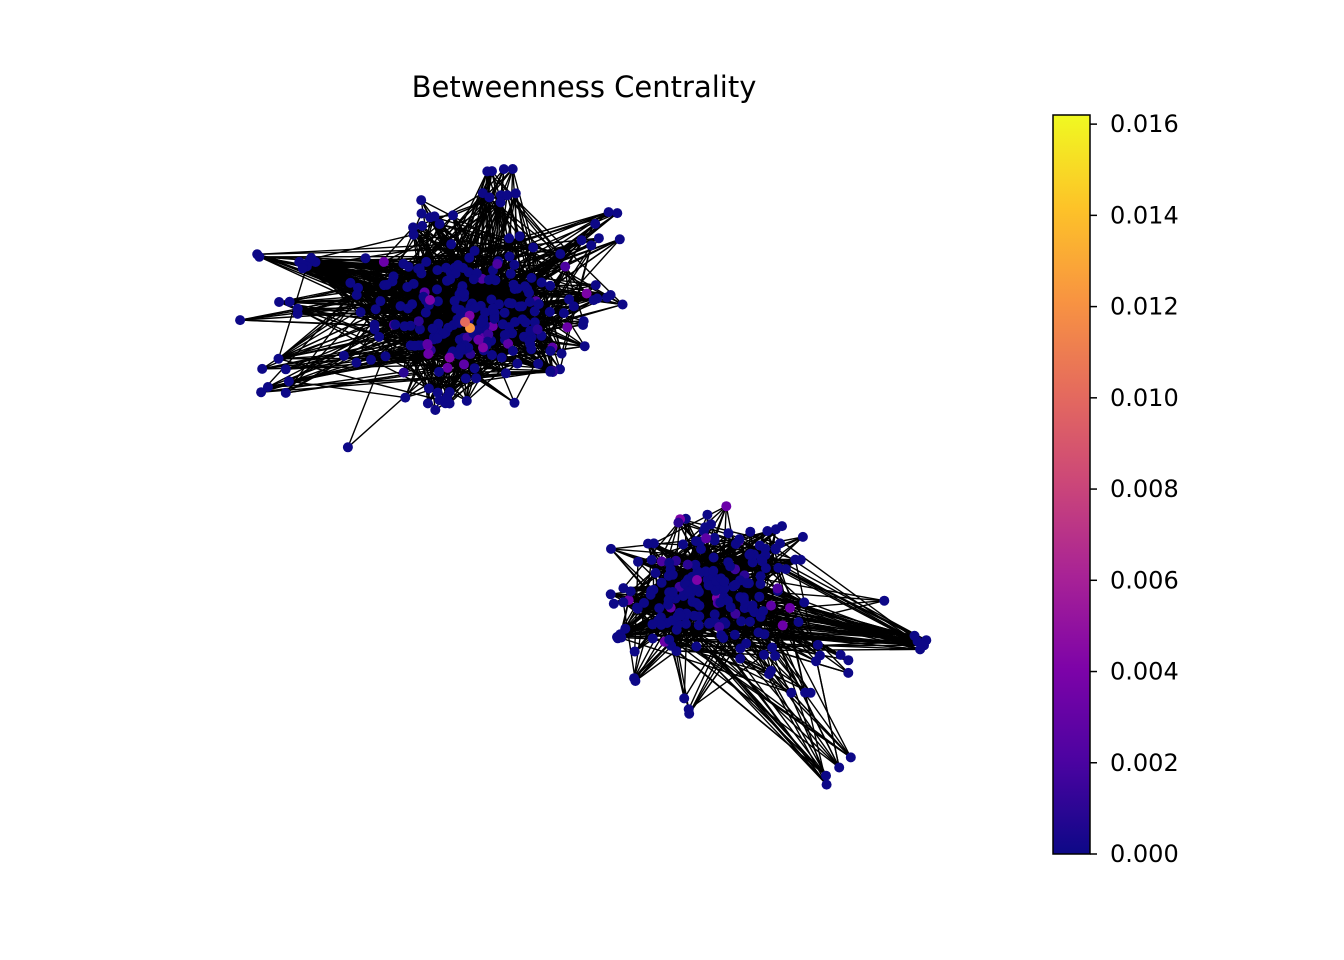  What do you see at coordinates (1144, 580) in the screenshot?
I see `colorbar-tick-label: 0.006` at bounding box center [1144, 580].